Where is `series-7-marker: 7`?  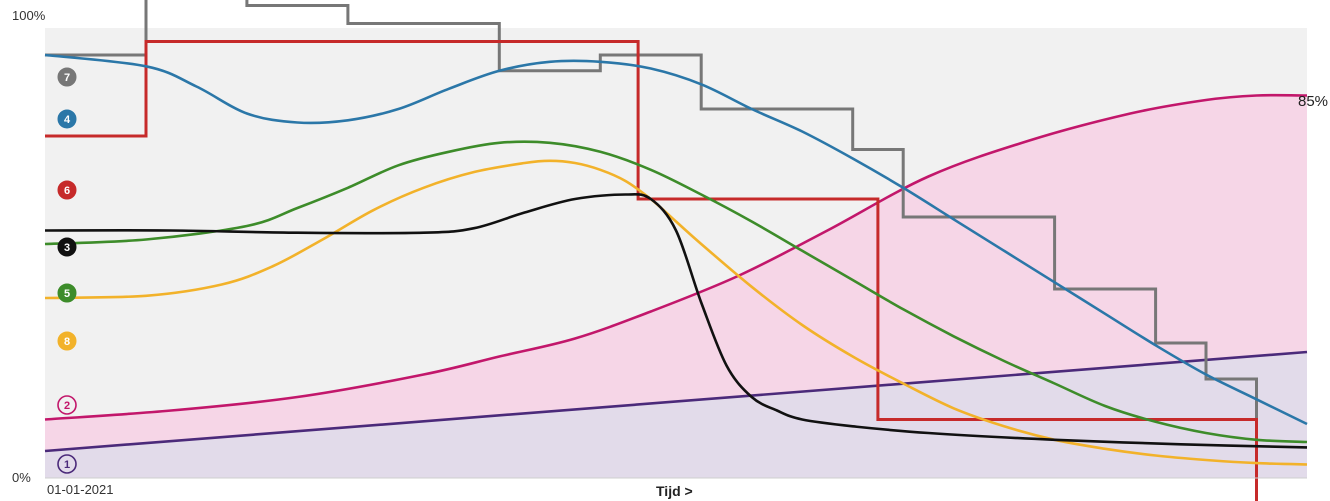
series-7-marker: 7 is located at coordinates (67, 77).